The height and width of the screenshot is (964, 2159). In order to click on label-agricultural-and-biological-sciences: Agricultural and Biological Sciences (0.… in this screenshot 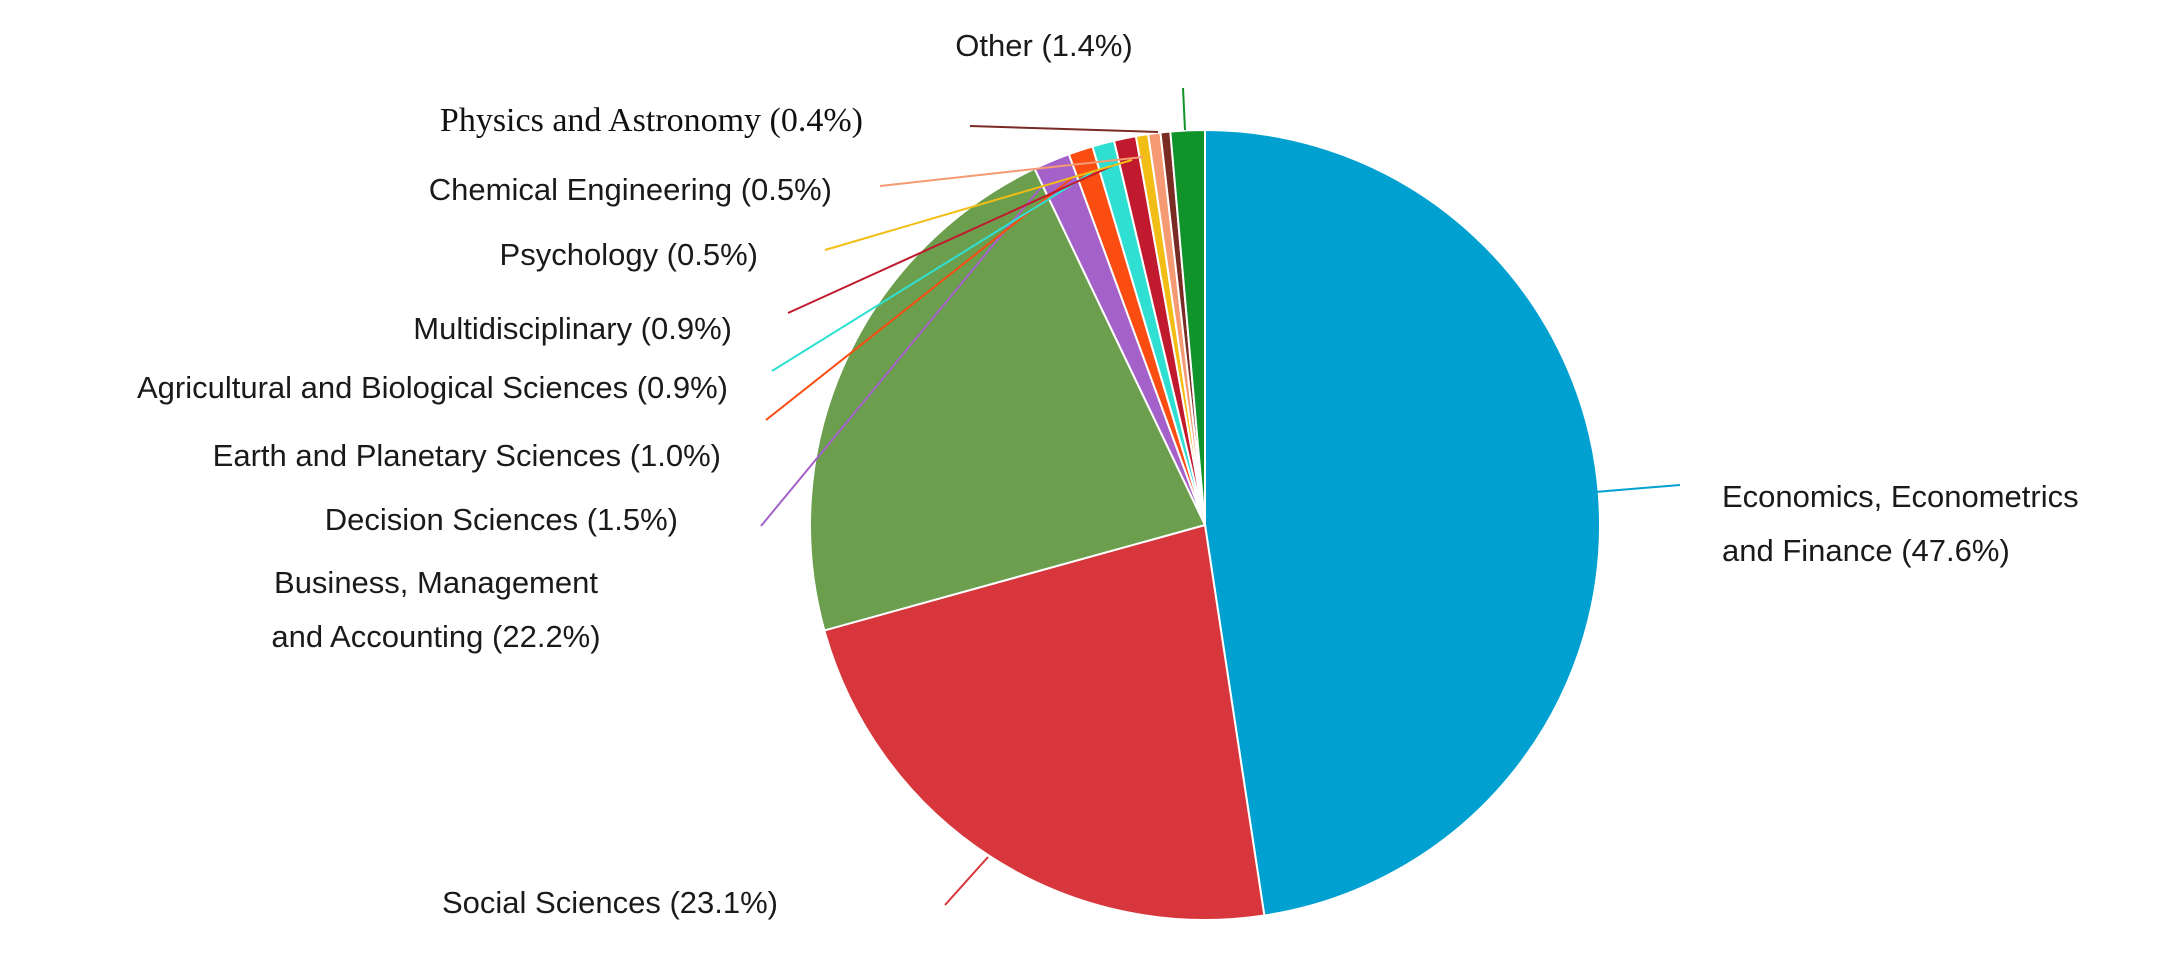, I will do `click(432, 387)`.